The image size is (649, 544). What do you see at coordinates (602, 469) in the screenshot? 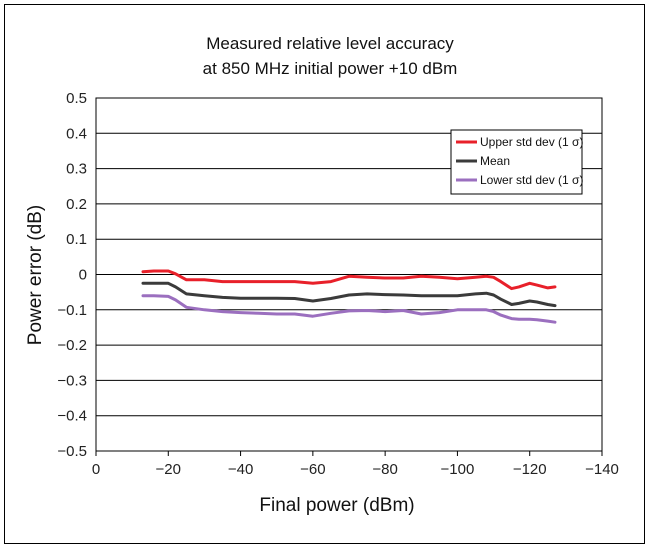
I see `x-tick-label: −140` at bounding box center [602, 469].